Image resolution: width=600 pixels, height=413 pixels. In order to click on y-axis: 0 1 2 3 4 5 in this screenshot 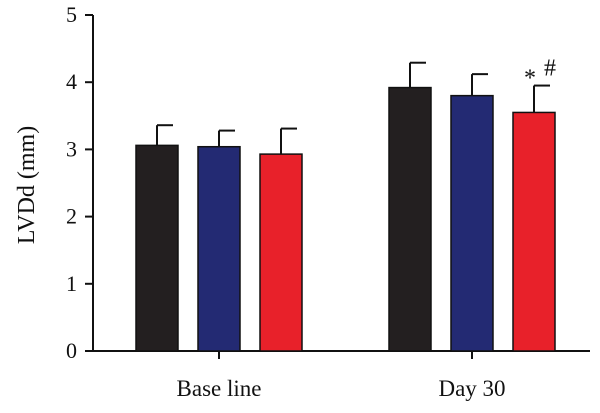, I will do `click(80, 182)`.